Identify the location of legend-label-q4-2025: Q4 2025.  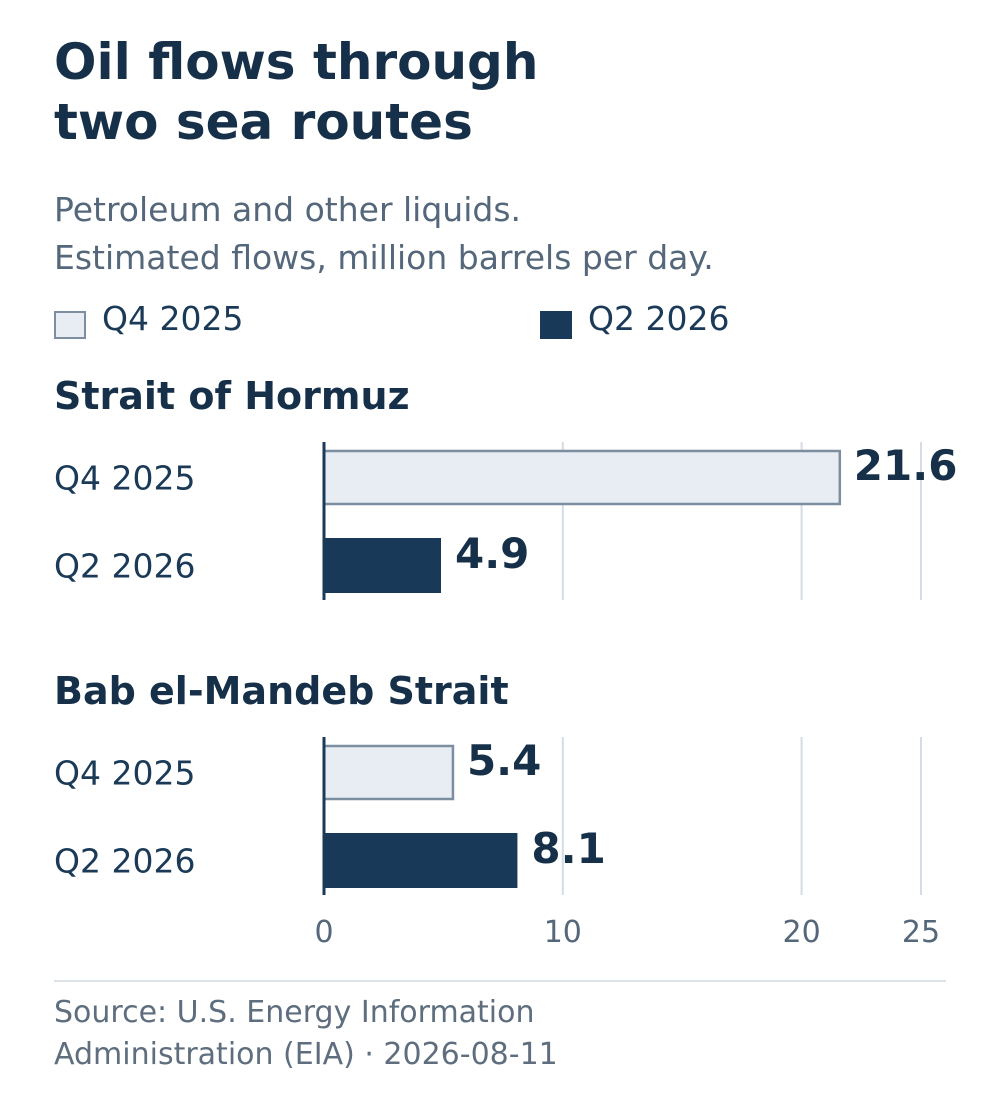
(173, 318).